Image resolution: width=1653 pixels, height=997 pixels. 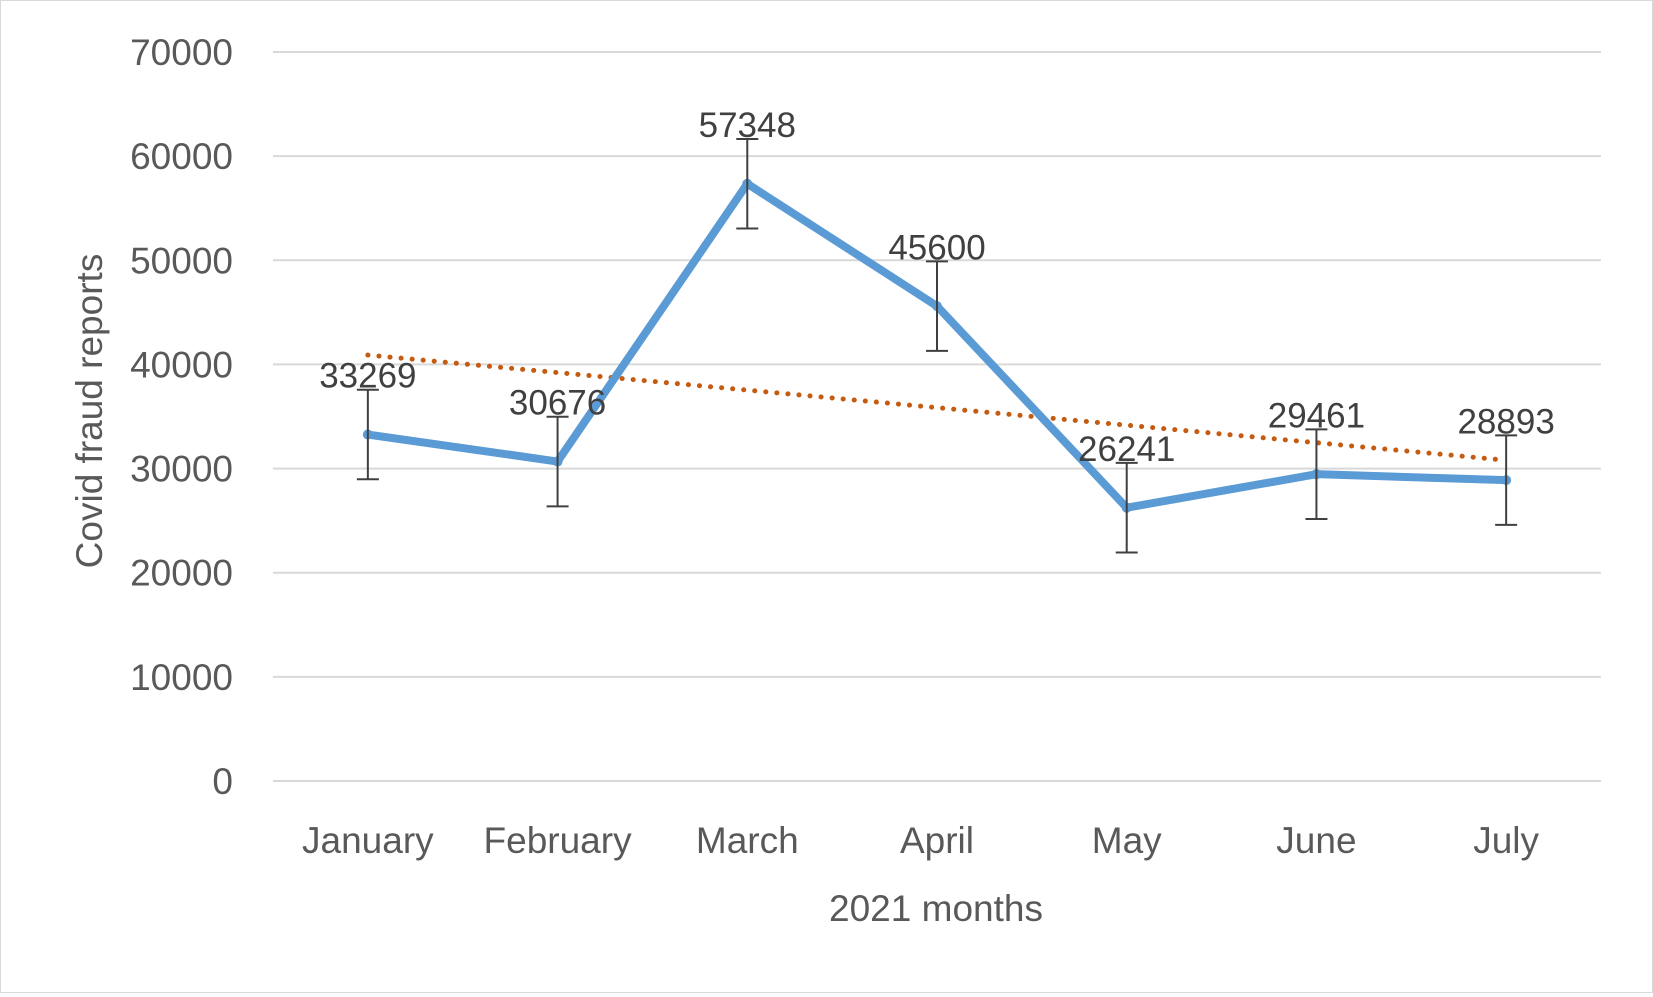 I want to click on x-tick-label: June, so click(x=1316, y=840).